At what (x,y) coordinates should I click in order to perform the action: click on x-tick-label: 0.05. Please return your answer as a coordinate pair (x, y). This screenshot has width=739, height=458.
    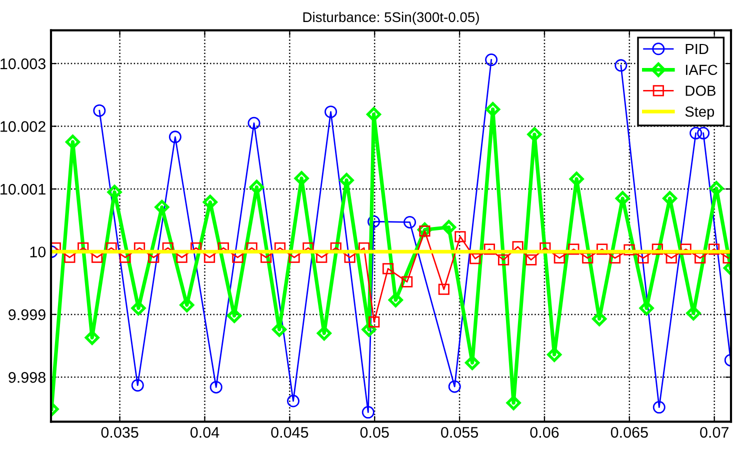
    Looking at the image, I should click on (374, 432).